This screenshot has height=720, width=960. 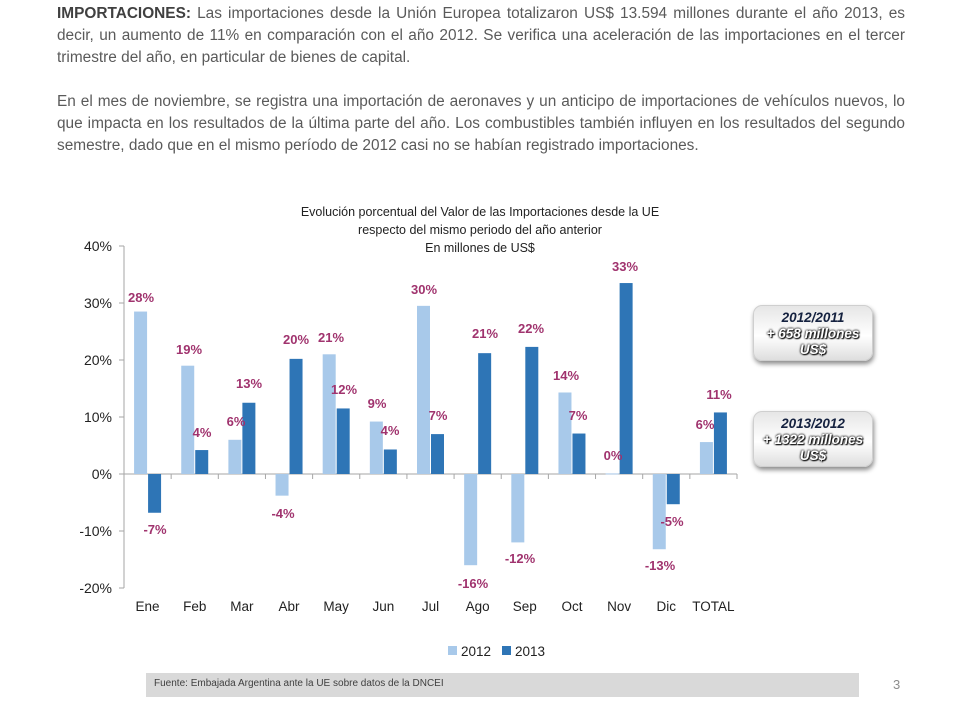 What do you see at coordinates (566, 375) in the screenshot?
I see `data-label-2012: 14%` at bounding box center [566, 375].